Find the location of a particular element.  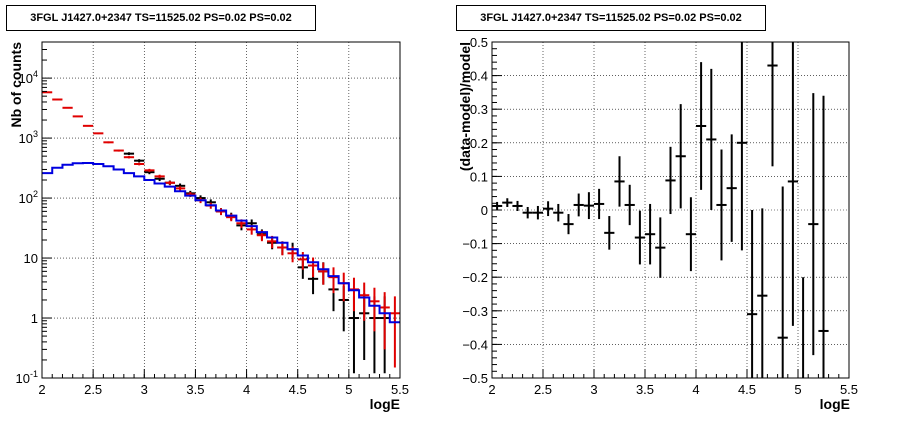

y-tick-label: 0.2 is located at coordinates (479, 143).